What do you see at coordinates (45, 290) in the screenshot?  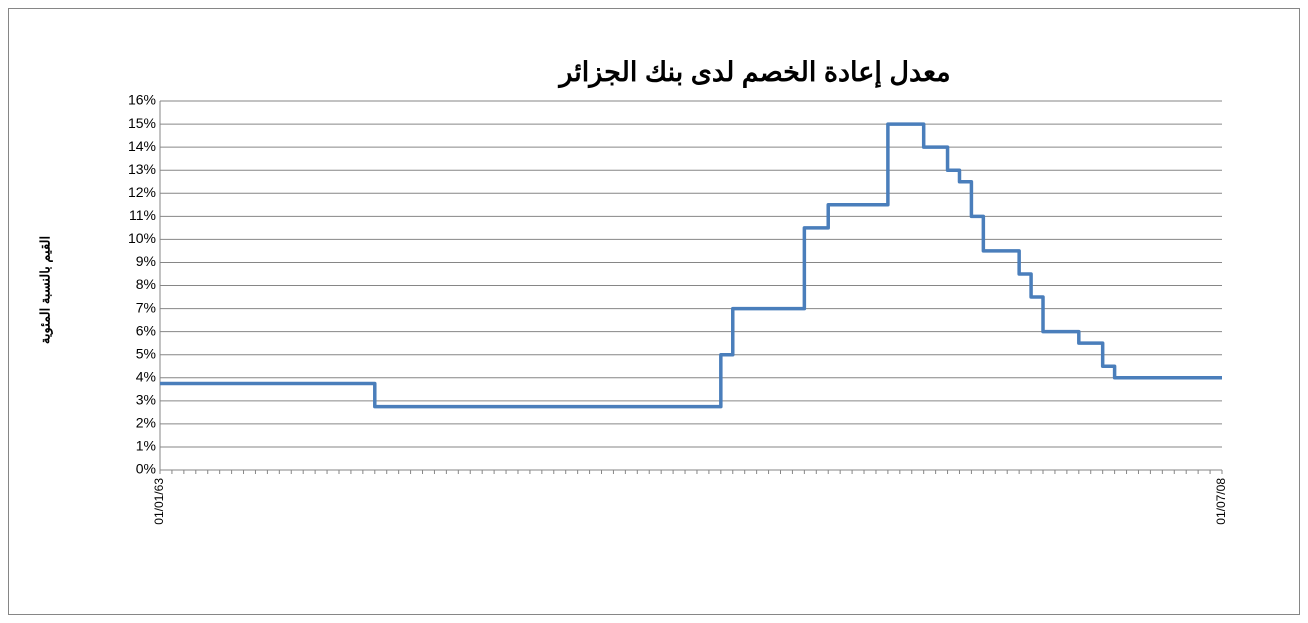 I see `y-axis-label: القيم بالنسبة المئوية` at bounding box center [45, 290].